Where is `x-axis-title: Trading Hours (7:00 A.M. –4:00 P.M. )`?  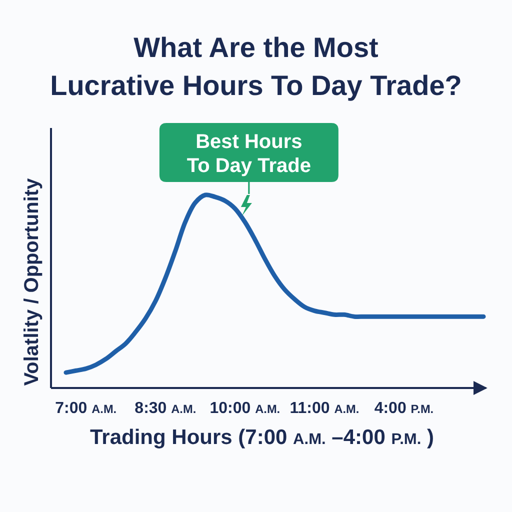 x-axis-title: Trading Hours (7:00 A.M. –4:00 P.M. ) is located at coordinates (262, 437).